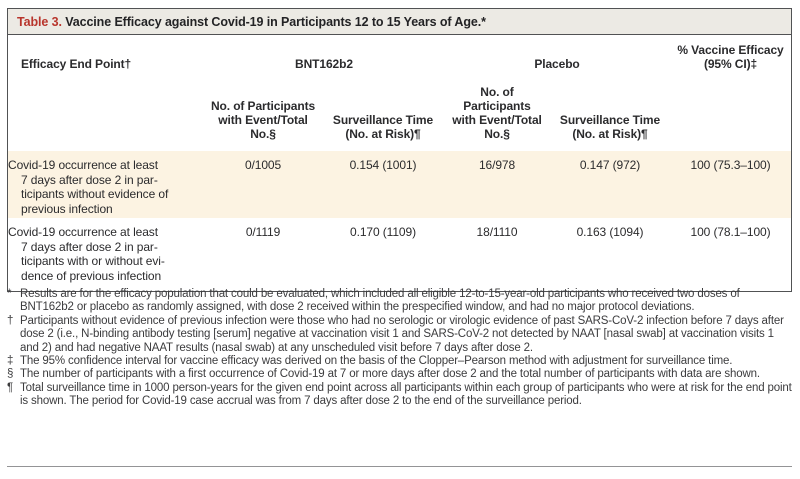 Image resolution: width=800 pixels, height=479 pixels. What do you see at coordinates (263, 165) in the screenshot?
I see `bnt-events-value: 0/1005` at bounding box center [263, 165].